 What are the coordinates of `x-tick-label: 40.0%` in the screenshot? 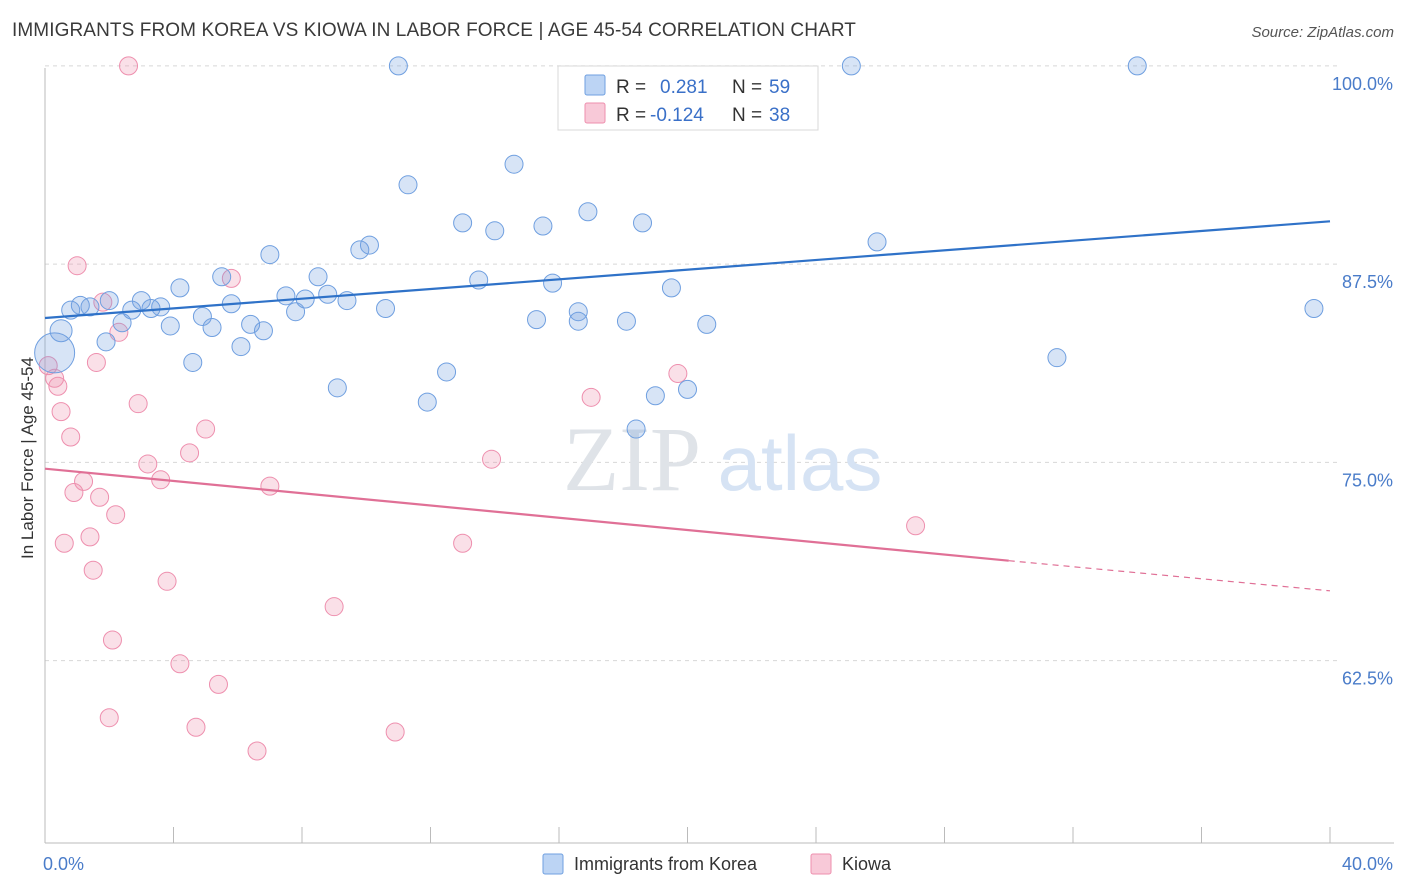 It's located at (1367, 864).